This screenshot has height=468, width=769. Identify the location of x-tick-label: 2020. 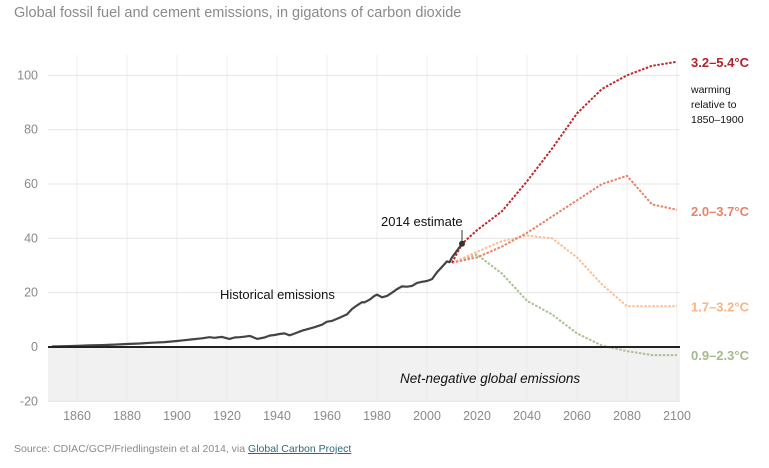
(477, 416).